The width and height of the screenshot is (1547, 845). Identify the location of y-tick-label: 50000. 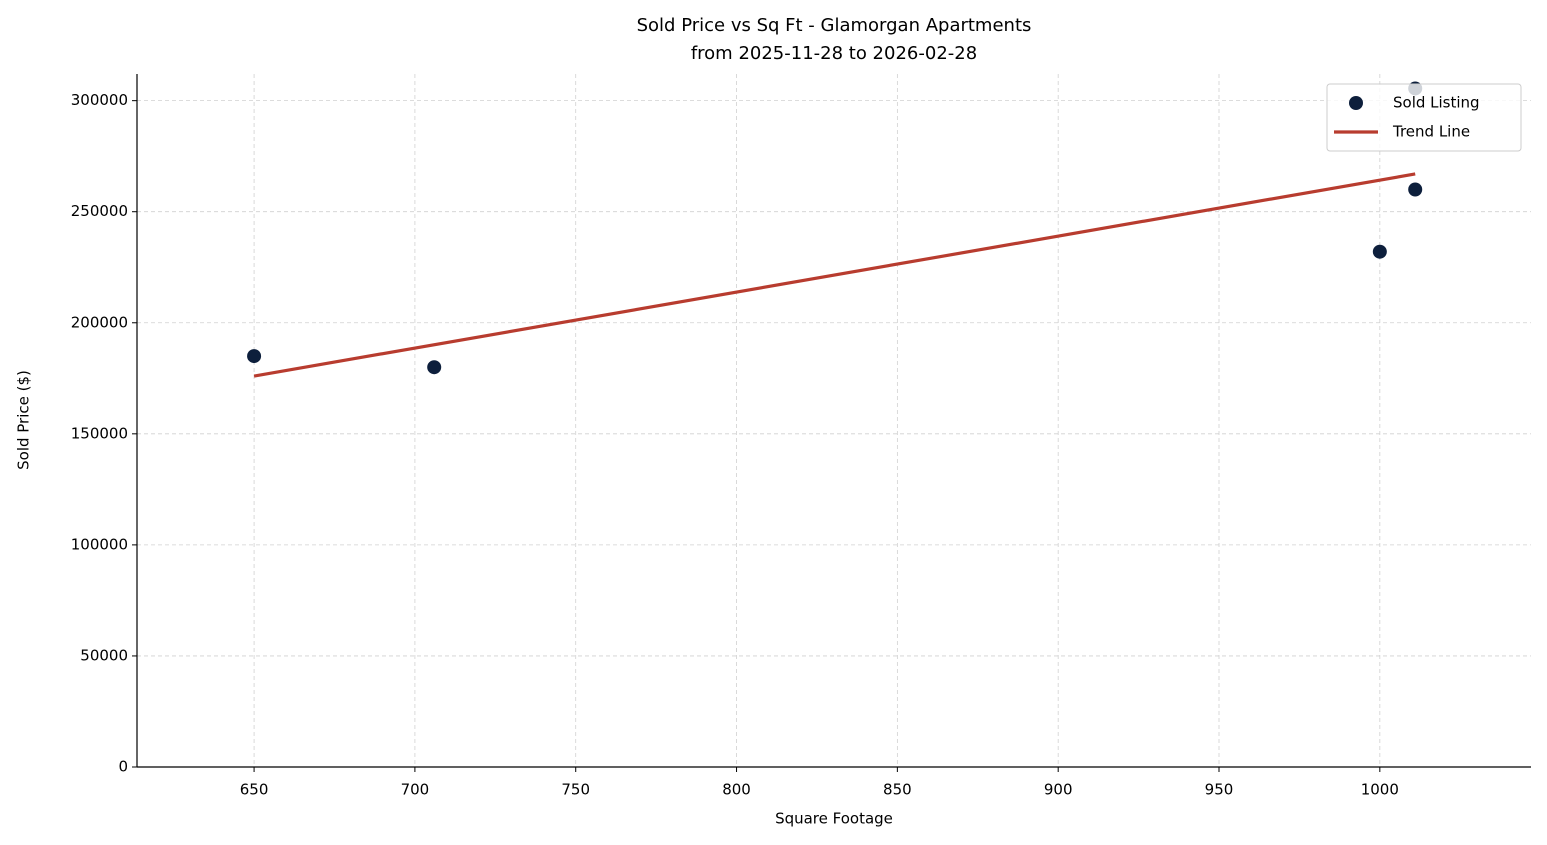
(104, 655).